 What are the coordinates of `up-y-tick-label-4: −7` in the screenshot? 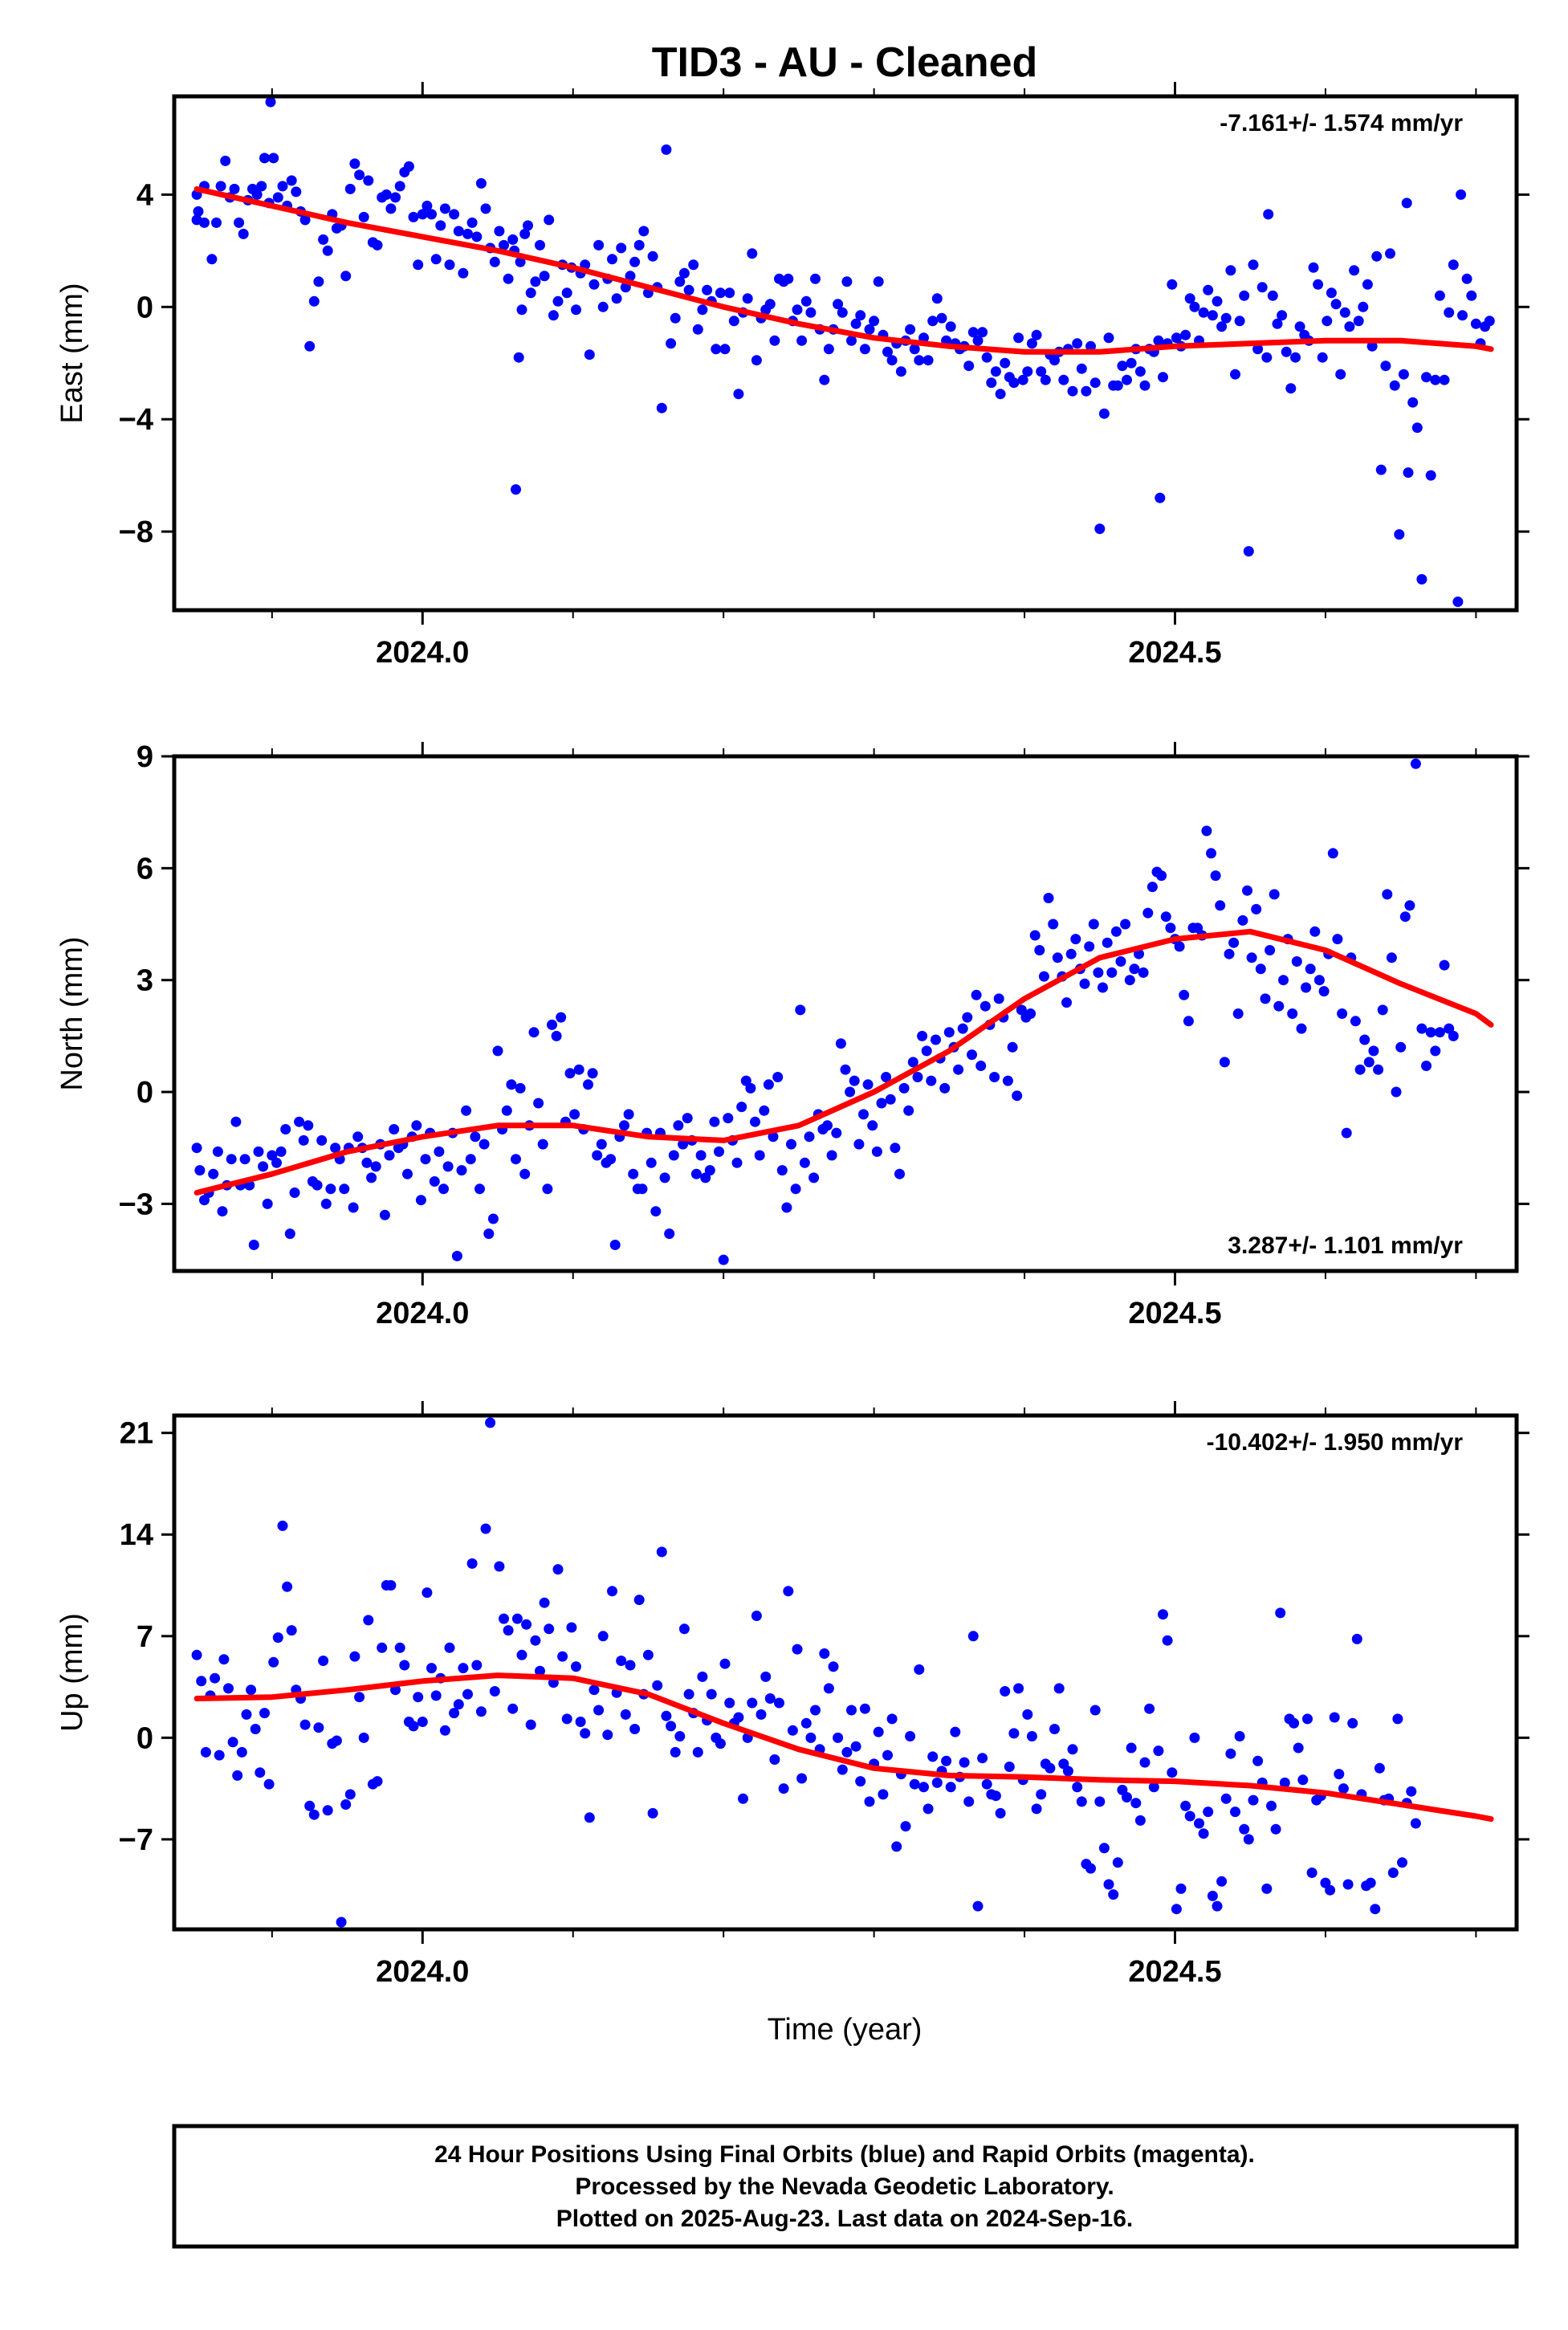 It's located at (136, 1840).